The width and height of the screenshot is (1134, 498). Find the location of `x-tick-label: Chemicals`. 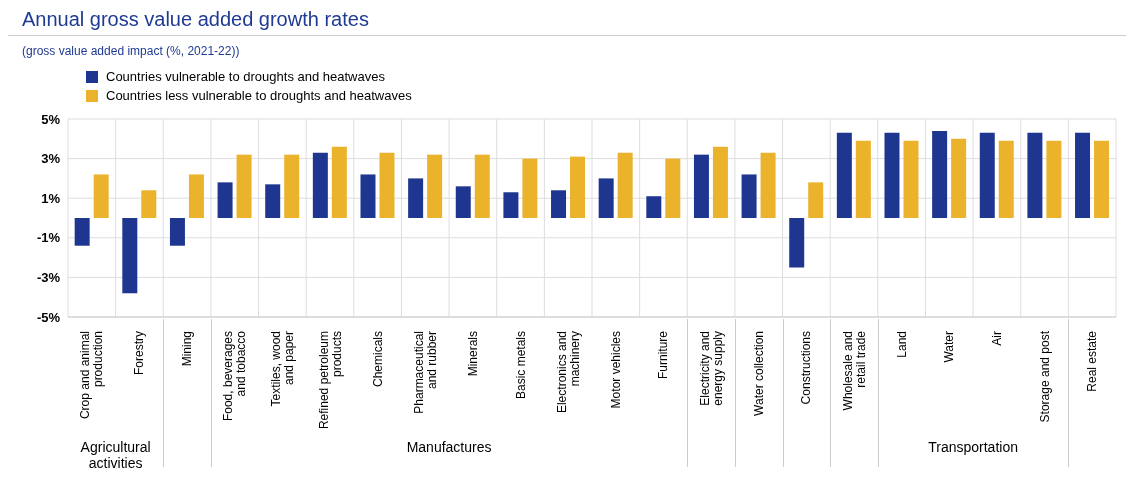

x-tick-label: Chemicals is located at coordinates (377, 359).